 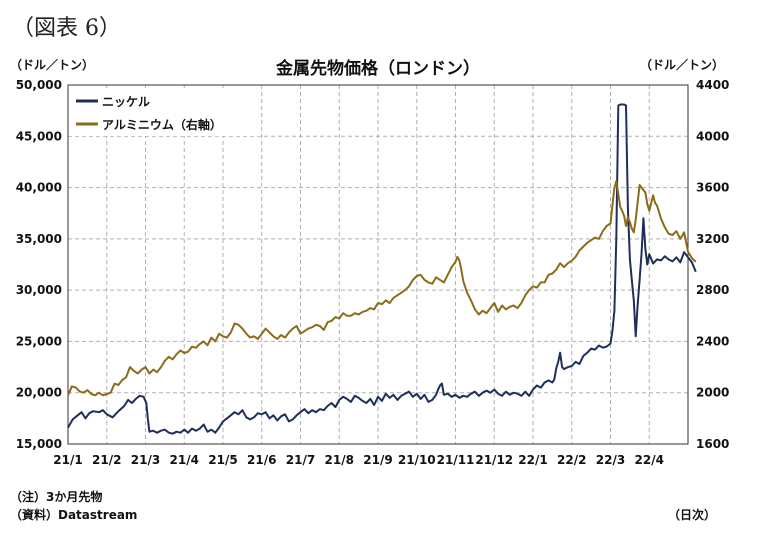 I want to click on figure-label: （図表 6）, so click(x=66, y=28).